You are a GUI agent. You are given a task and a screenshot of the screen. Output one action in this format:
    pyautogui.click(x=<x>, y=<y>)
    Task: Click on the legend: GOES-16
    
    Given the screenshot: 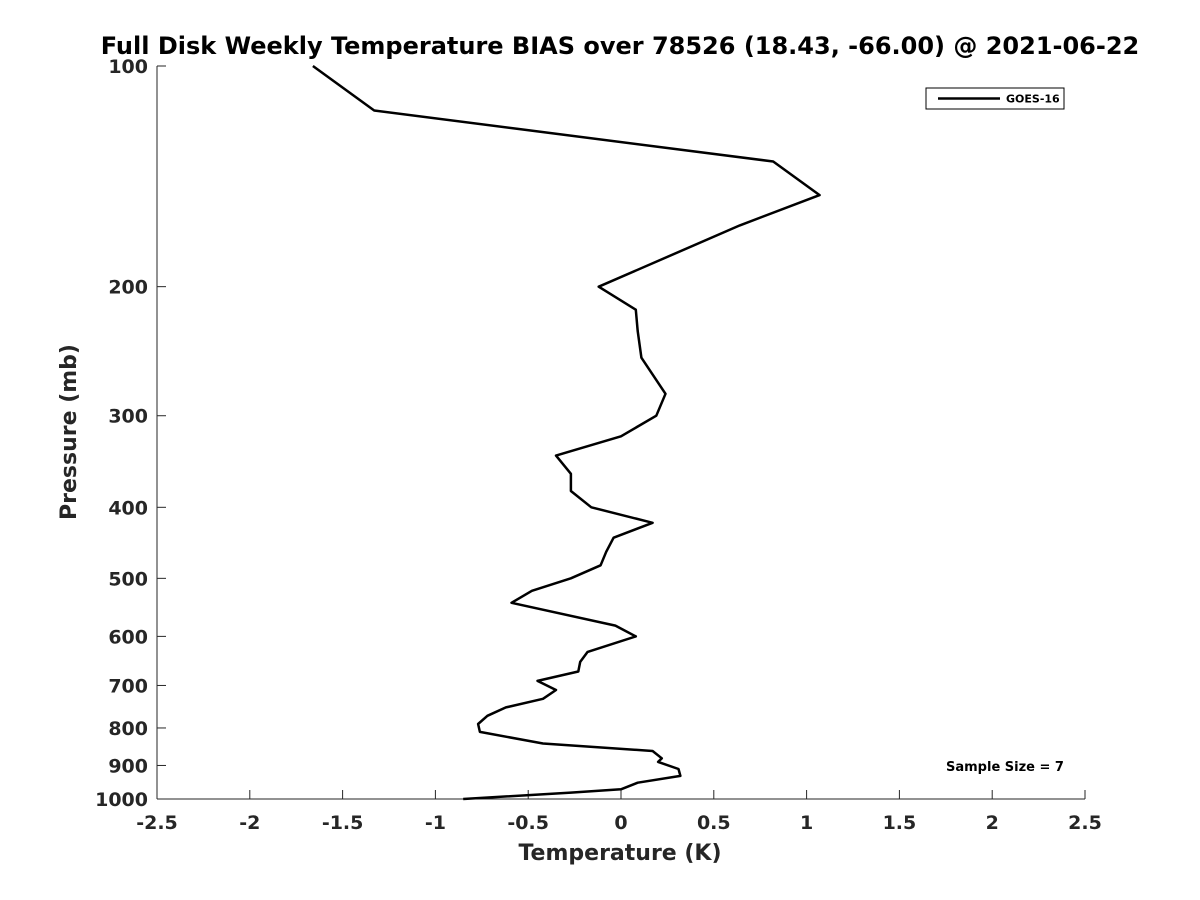 What is the action you would take?
    pyautogui.click(x=995, y=98)
    